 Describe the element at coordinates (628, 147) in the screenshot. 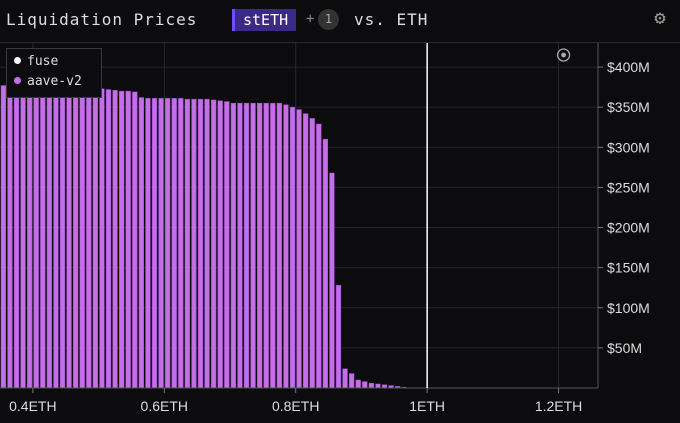

I see `y-tick-label: $300M` at that location.